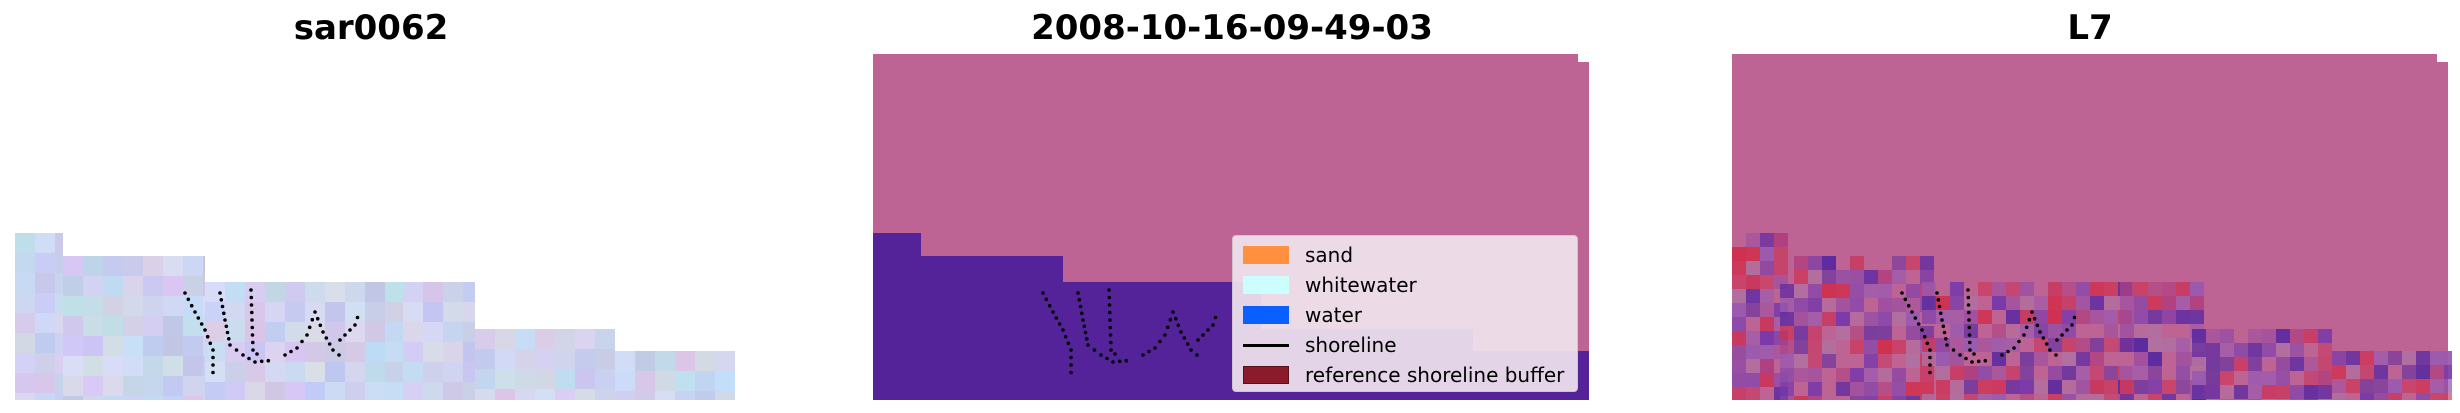 This screenshot has height=413, width=2460. What do you see at coordinates (1232, 28) in the screenshot?
I see `panel-title-classification: 2008-10-16-09-49-03` at bounding box center [1232, 28].